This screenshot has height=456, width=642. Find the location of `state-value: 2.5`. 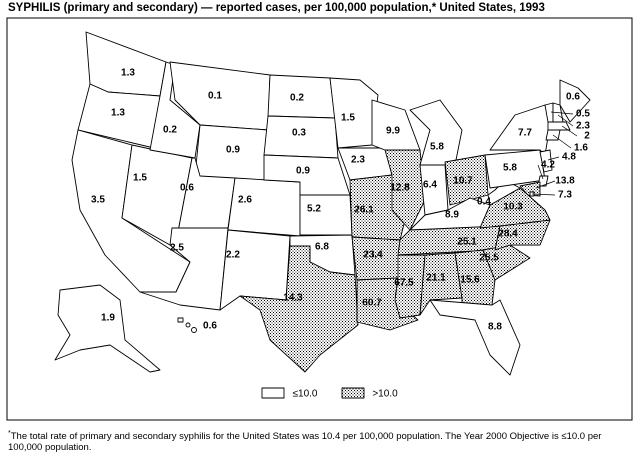

state-value: 2.5 is located at coordinates (177, 248).